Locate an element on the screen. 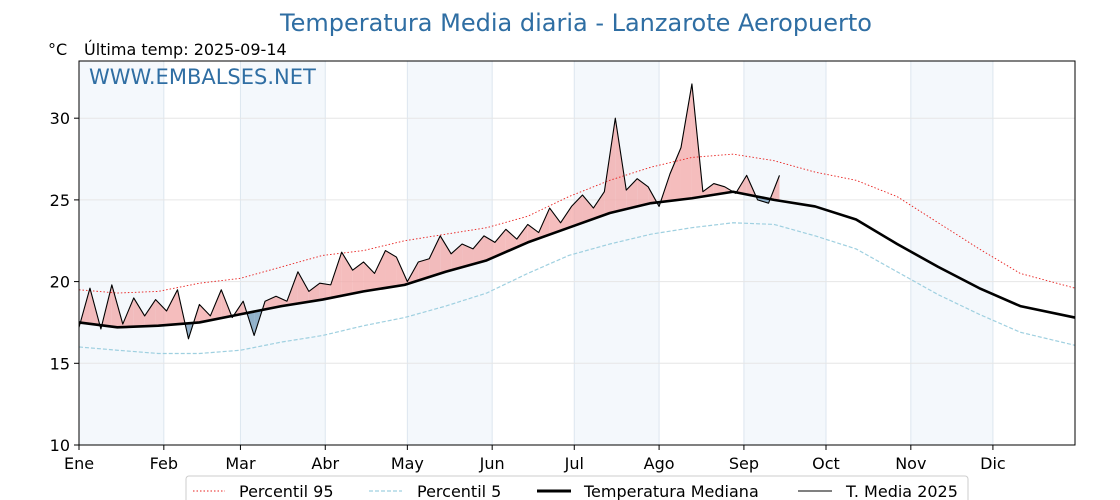 This screenshot has width=1120, height=500. watermark: WWW.EMBALSES.NET is located at coordinates (202, 77).